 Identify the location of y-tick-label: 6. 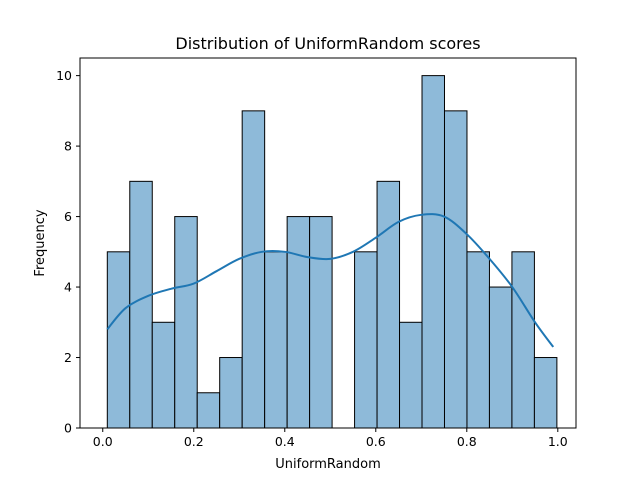
(68, 216).